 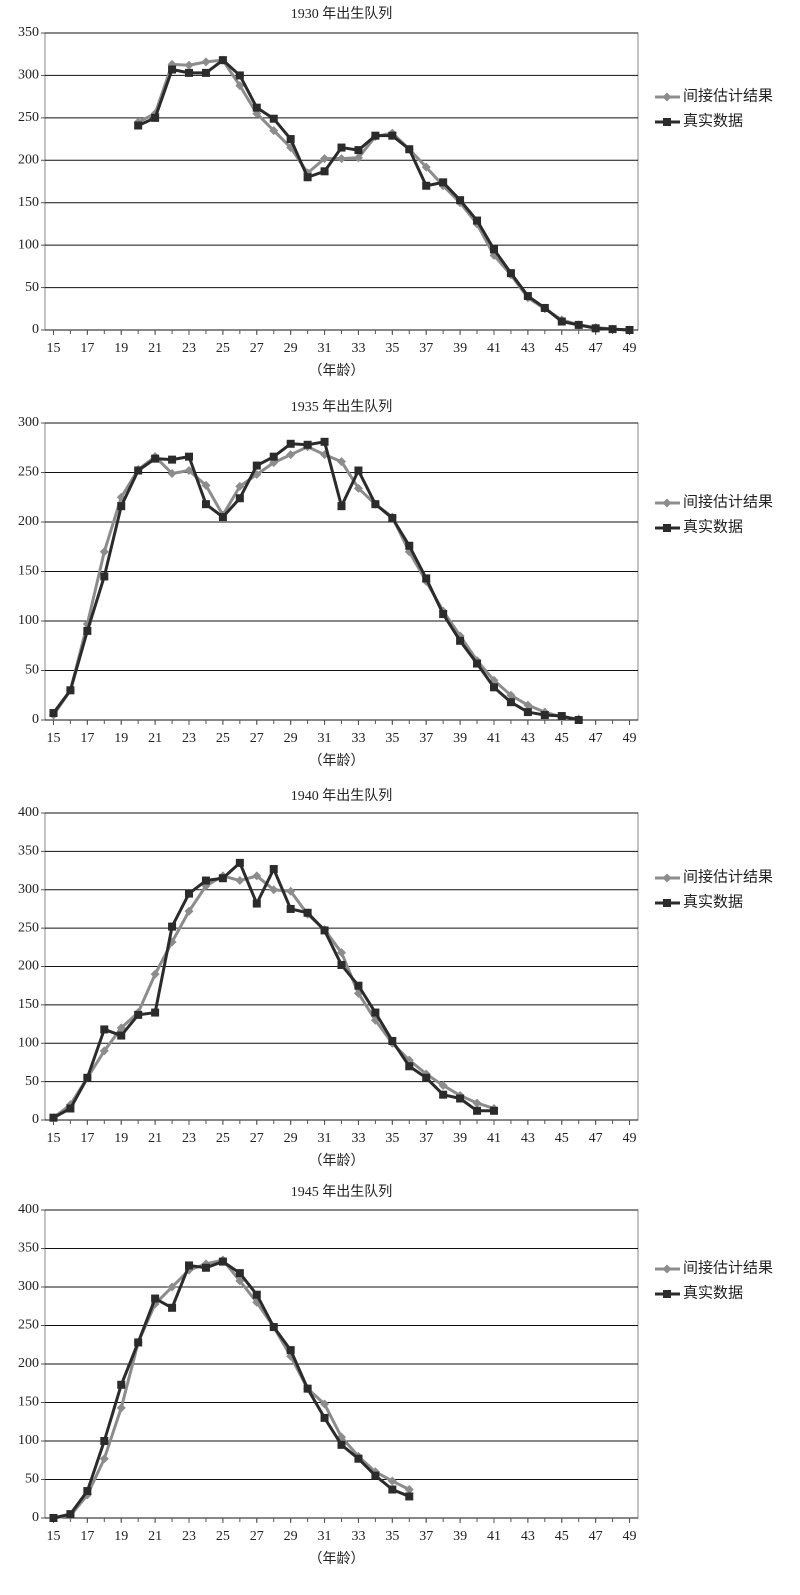 I want to click on plot-area, so click(x=341, y=181).